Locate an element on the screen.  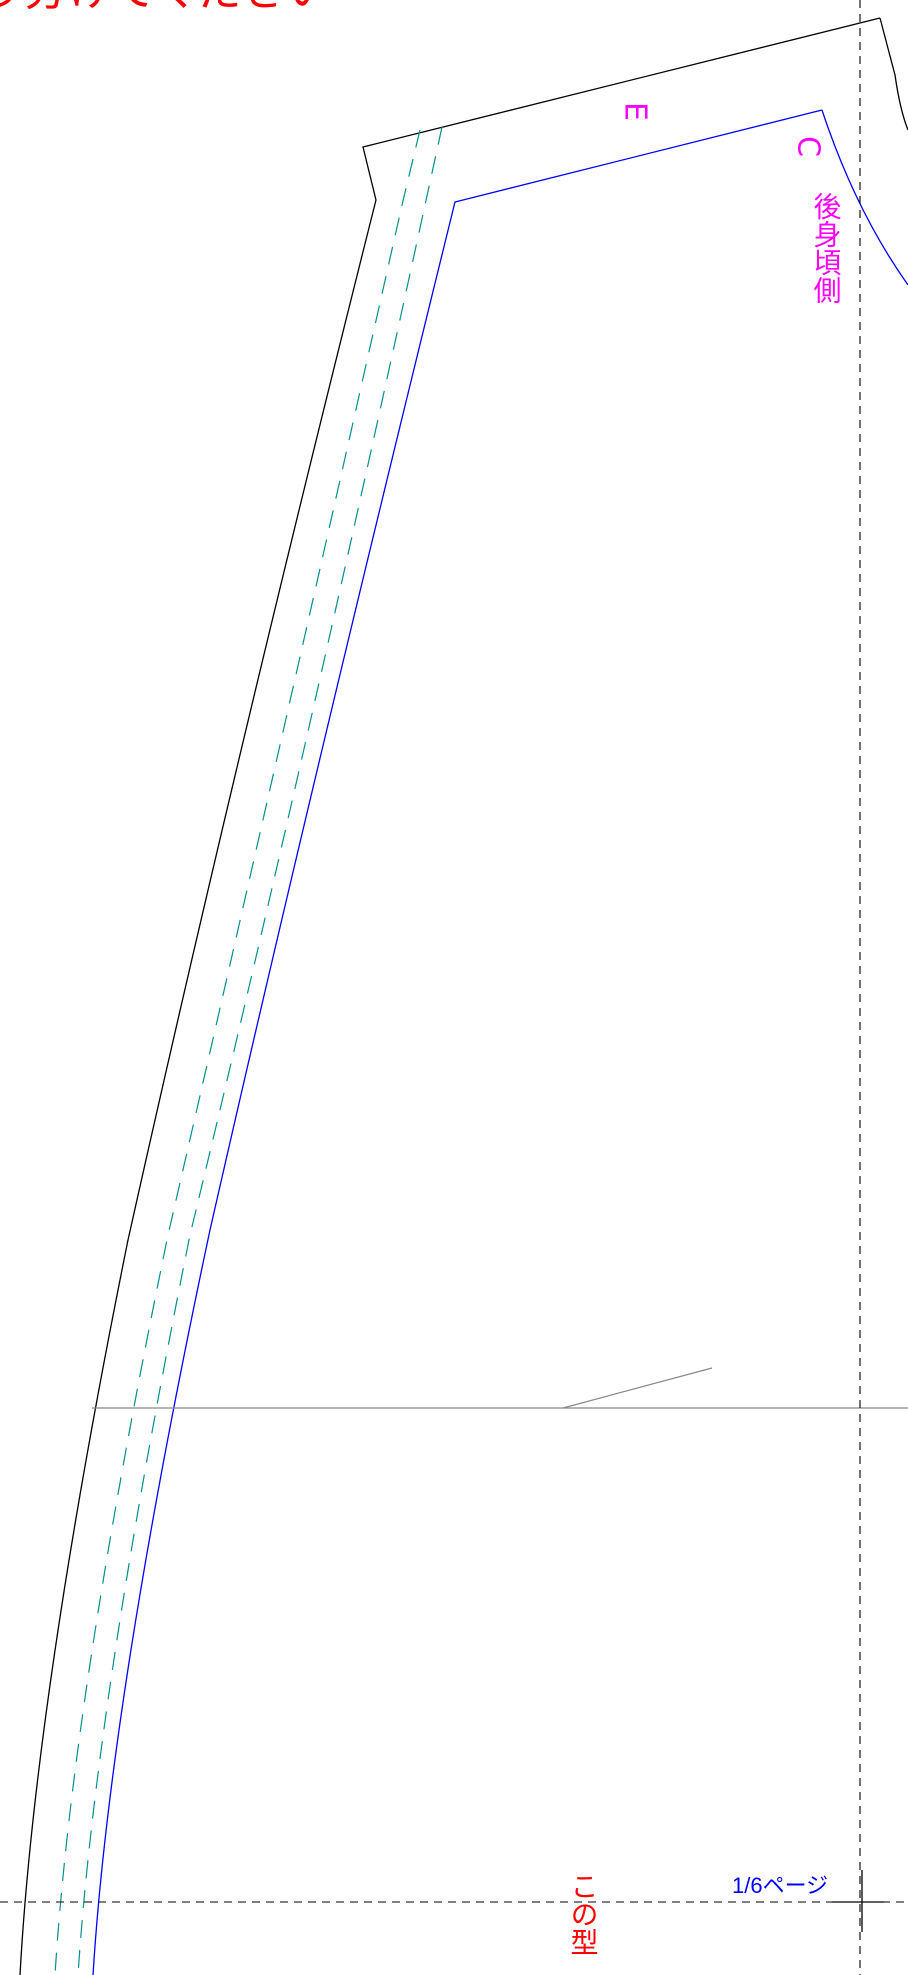
bottom-instruction-label: この型 is located at coordinates (583, 1914).